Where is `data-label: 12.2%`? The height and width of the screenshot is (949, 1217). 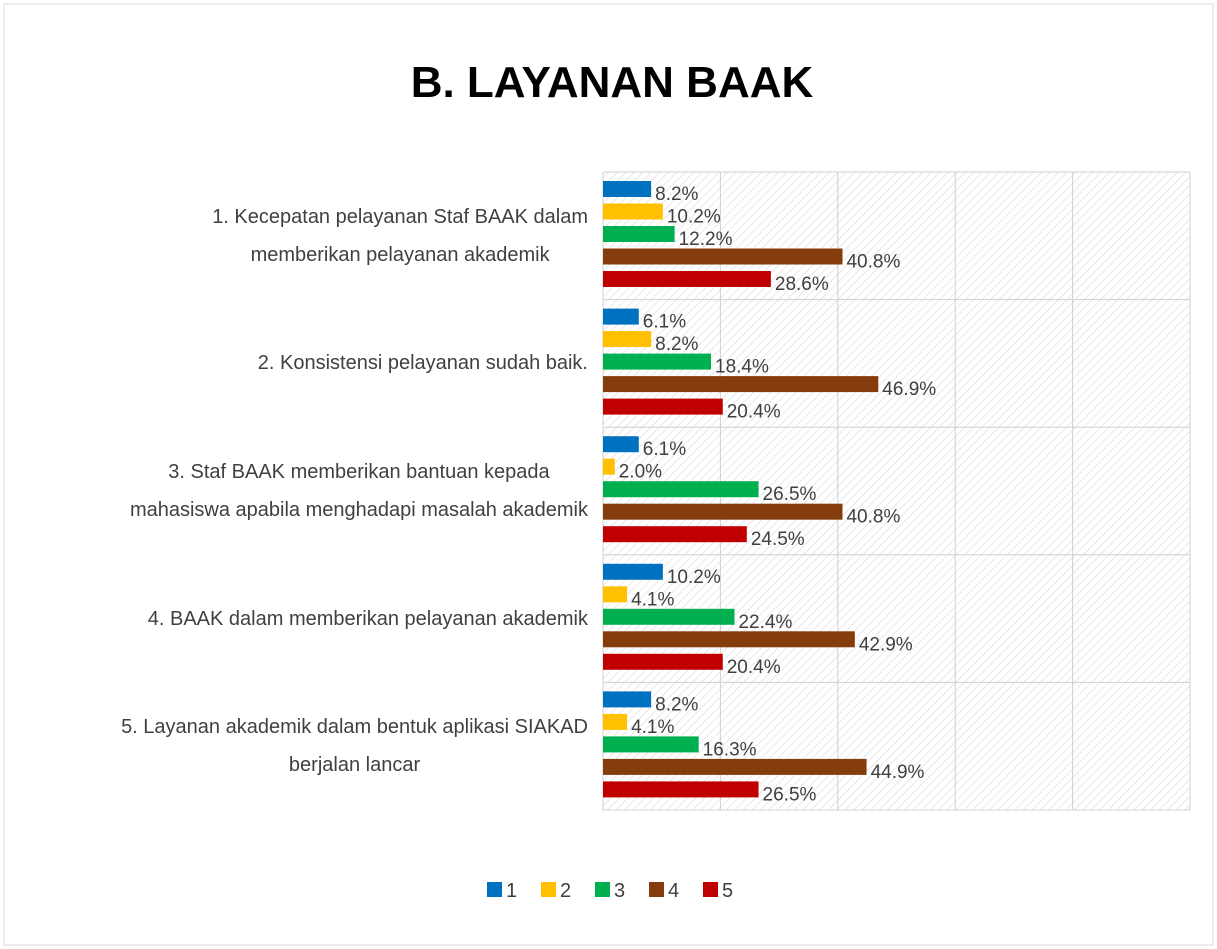
data-label: 12.2% is located at coordinates (706, 239).